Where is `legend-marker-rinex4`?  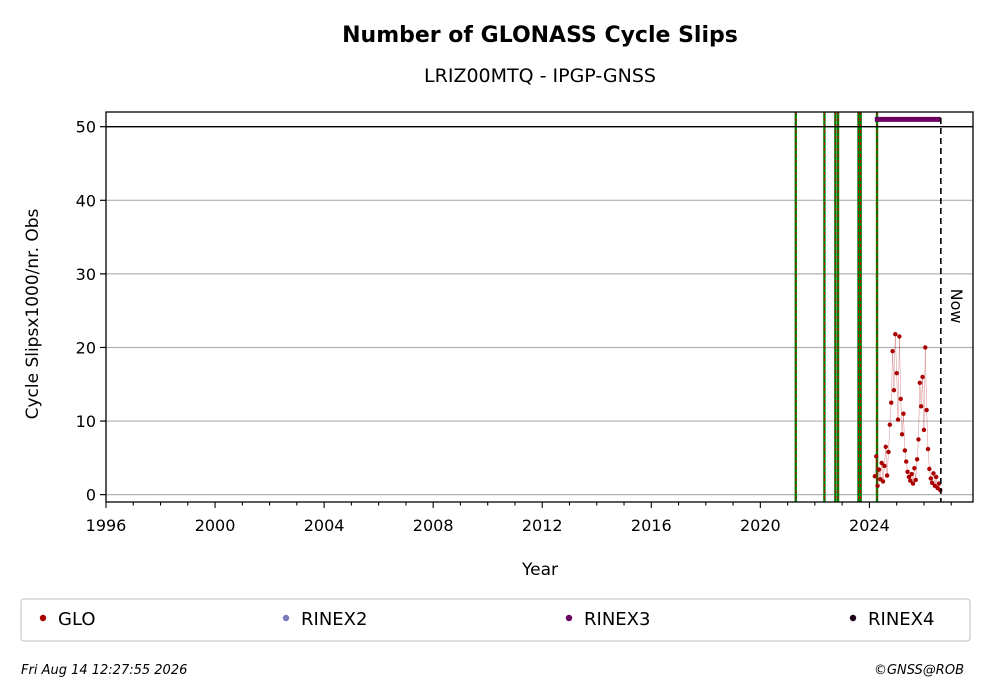 legend-marker-rinex4 is located at coordinates (853, 618).